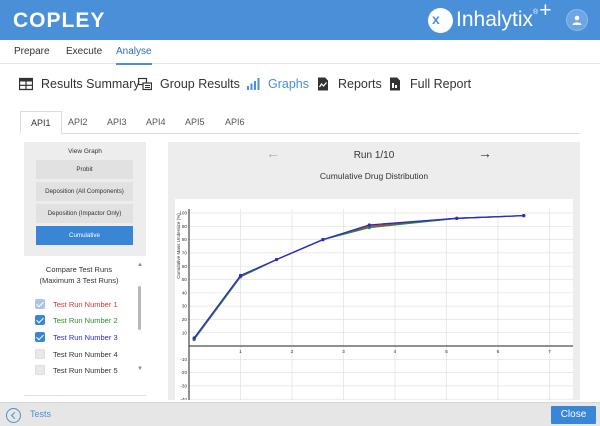  I want to click on chart-title: Cumulative Drug Distribution, so click(374, 176).